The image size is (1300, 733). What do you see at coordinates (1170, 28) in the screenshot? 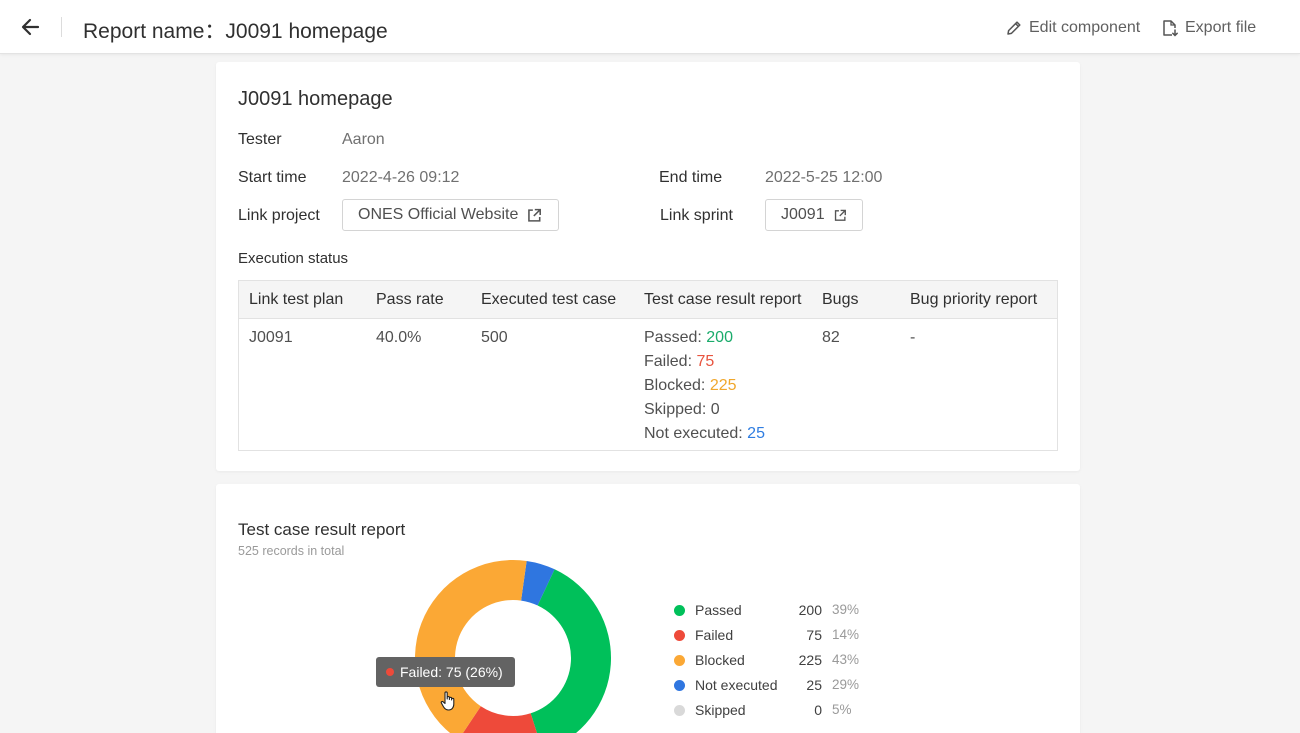
I see `export-file-icon` at bounding box center [1170, 28].